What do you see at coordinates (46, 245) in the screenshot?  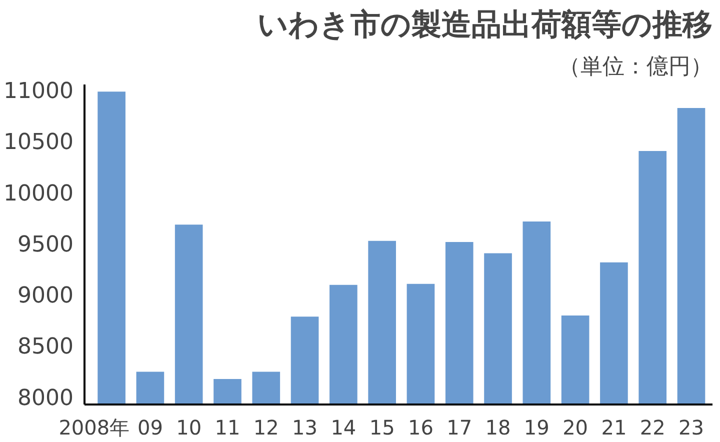 I see `y-tick-label: 9500` at bounding box center [46, 245].